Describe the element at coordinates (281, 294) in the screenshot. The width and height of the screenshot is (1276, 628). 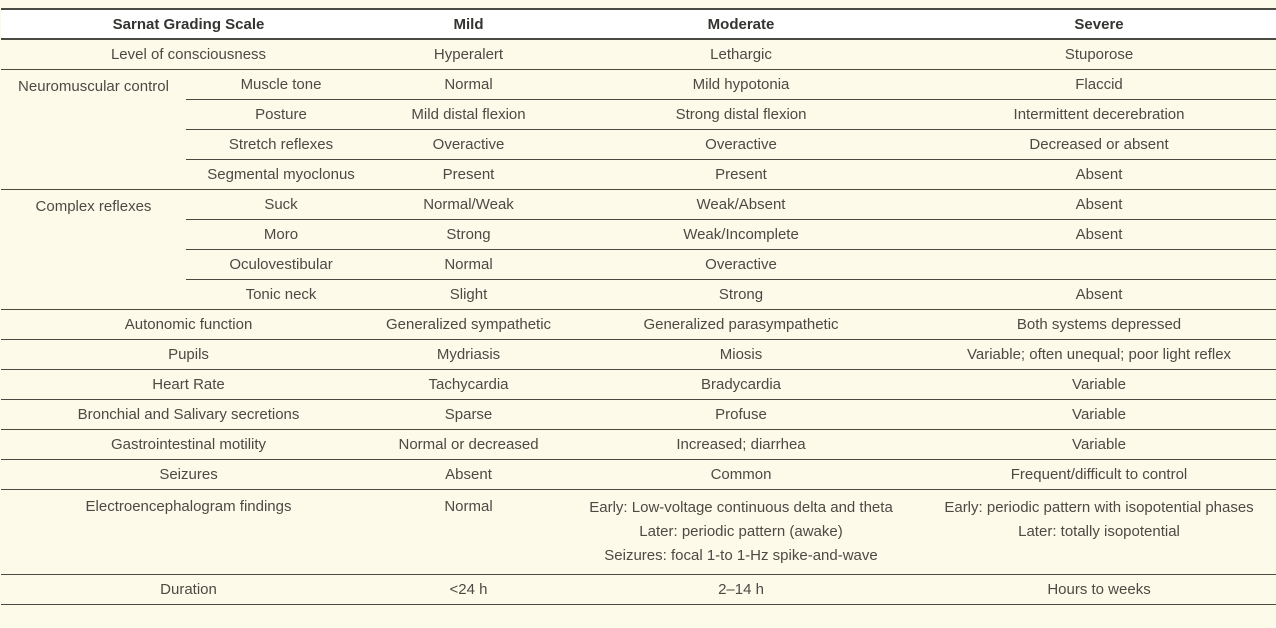
I see `row-label: Tonic neck` at that location.